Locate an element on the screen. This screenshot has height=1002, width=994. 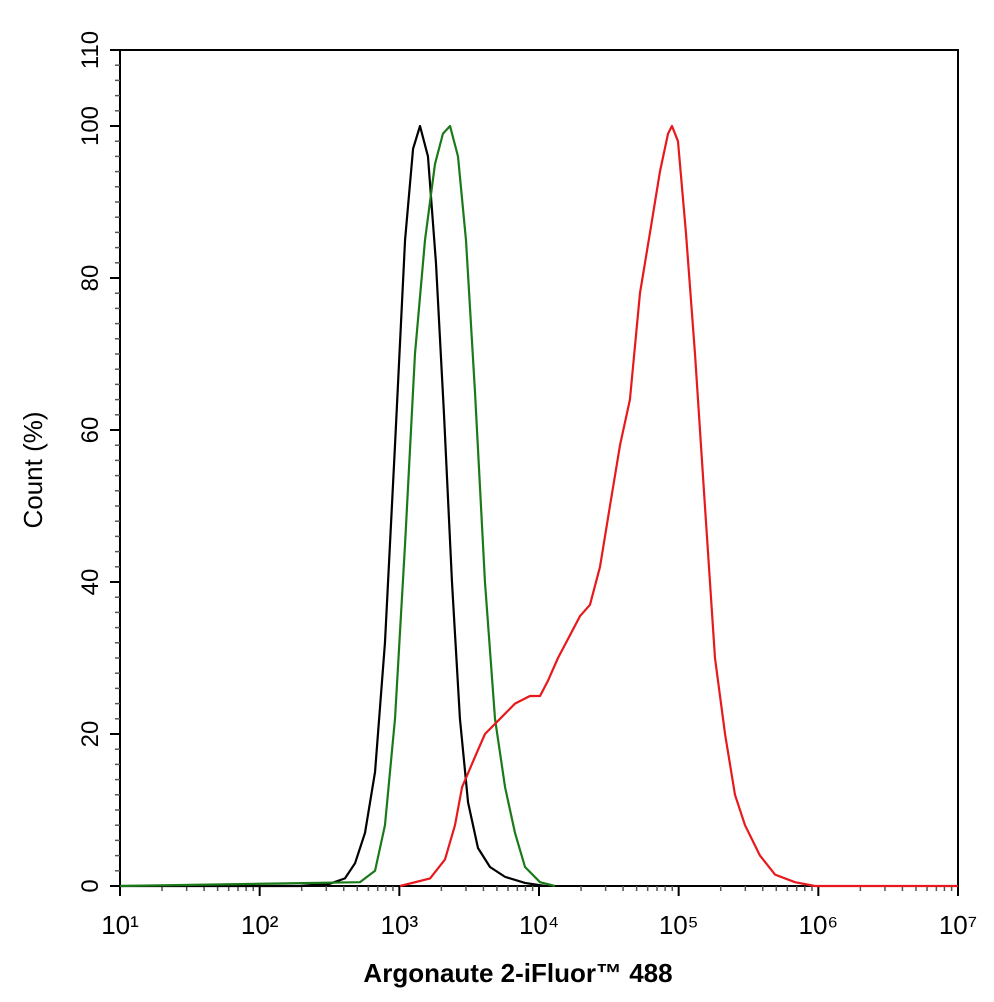
y-tick-label: 100 is located at coordinates (90, 126).